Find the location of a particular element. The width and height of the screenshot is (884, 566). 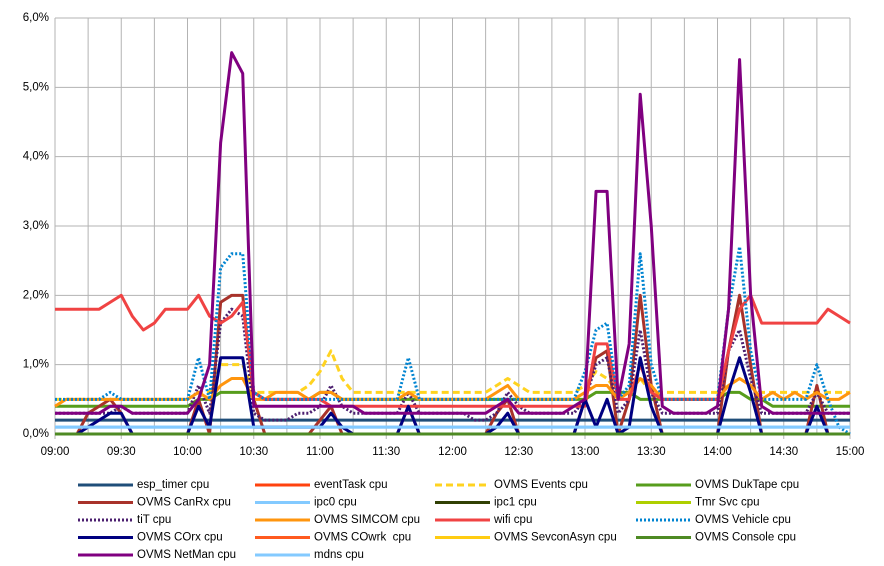

x-tick-label: 09:00 is located at coordinates (55, 452).